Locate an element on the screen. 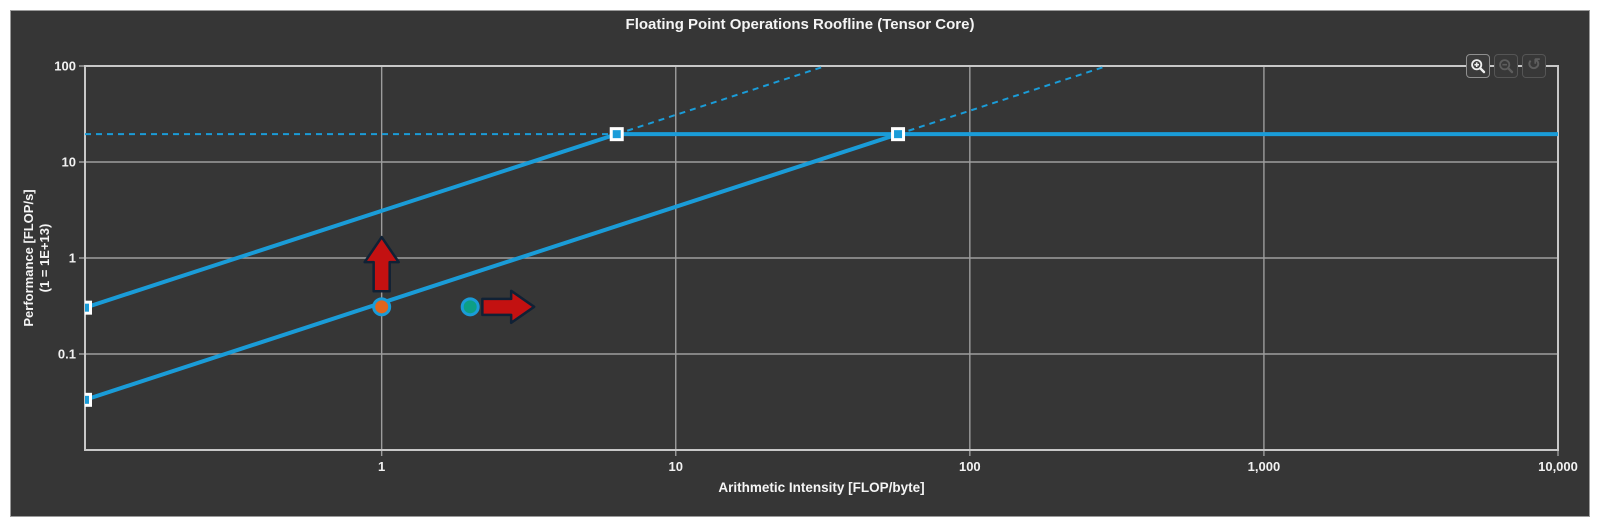 This screenshot has height=527, width=1600. lower-memory-roofline-dashed is located at coordinates (1002, 101).